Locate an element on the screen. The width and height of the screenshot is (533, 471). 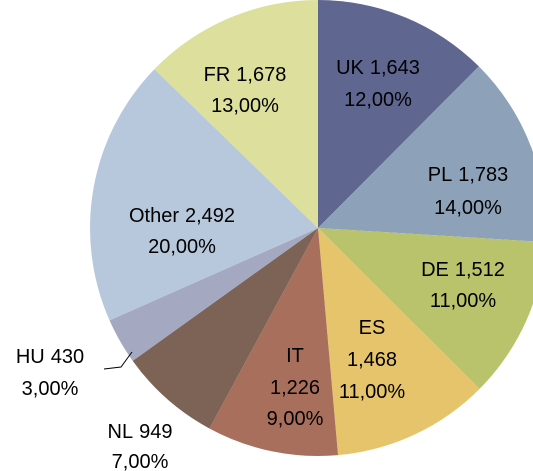
data-label: Other 2,492 20,00% is located at coordinates (182, 231).